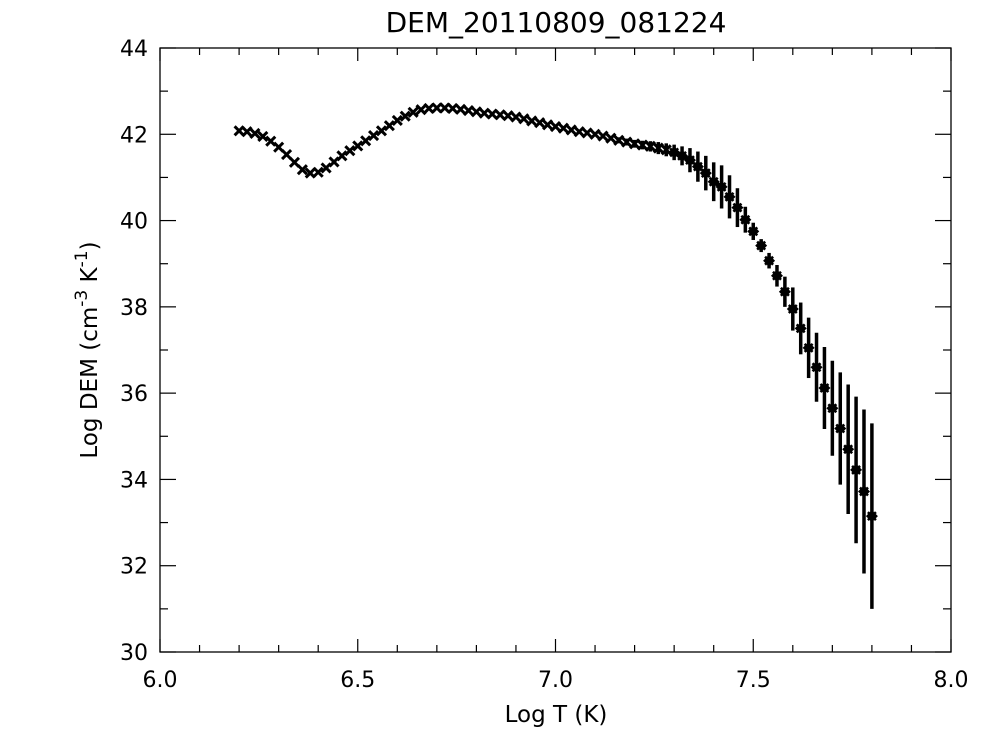  What do you see at coordinates (134, 480) in the screenshot?
I see `y-tick-label: 34` at bounding box center [134, 480].